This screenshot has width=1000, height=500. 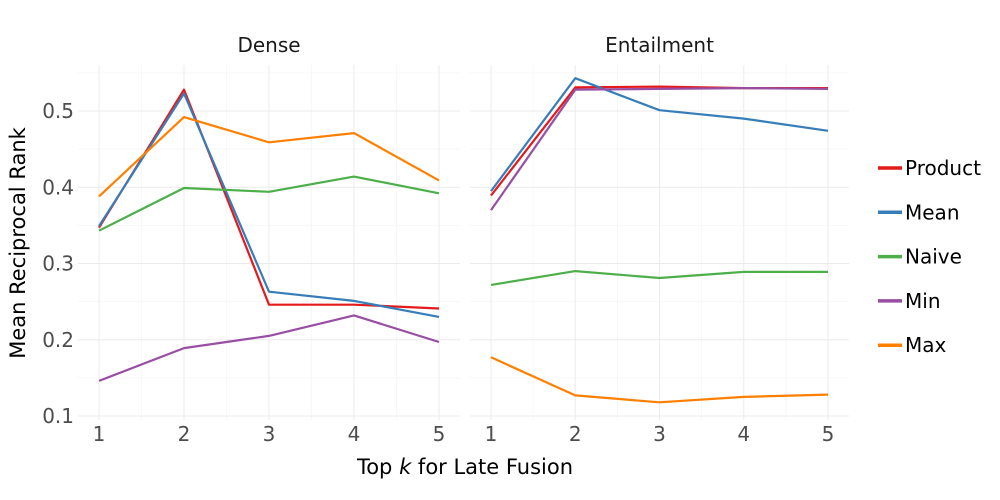 I want to click on legend-label: Naive, so click(x=933, y=257).